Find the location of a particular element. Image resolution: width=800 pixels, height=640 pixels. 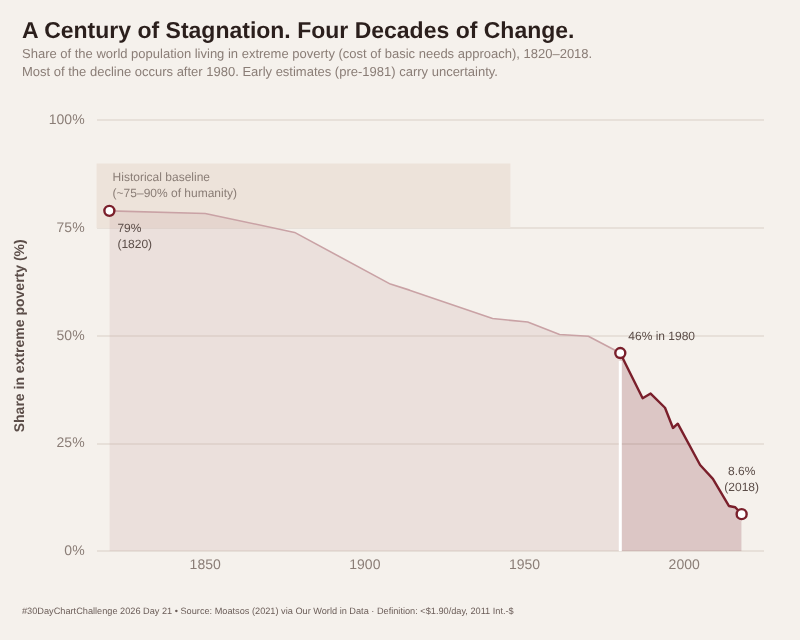

chart-title: A Century of Stagnation. Four Decades of Change. is located at coordinates (298, 32).